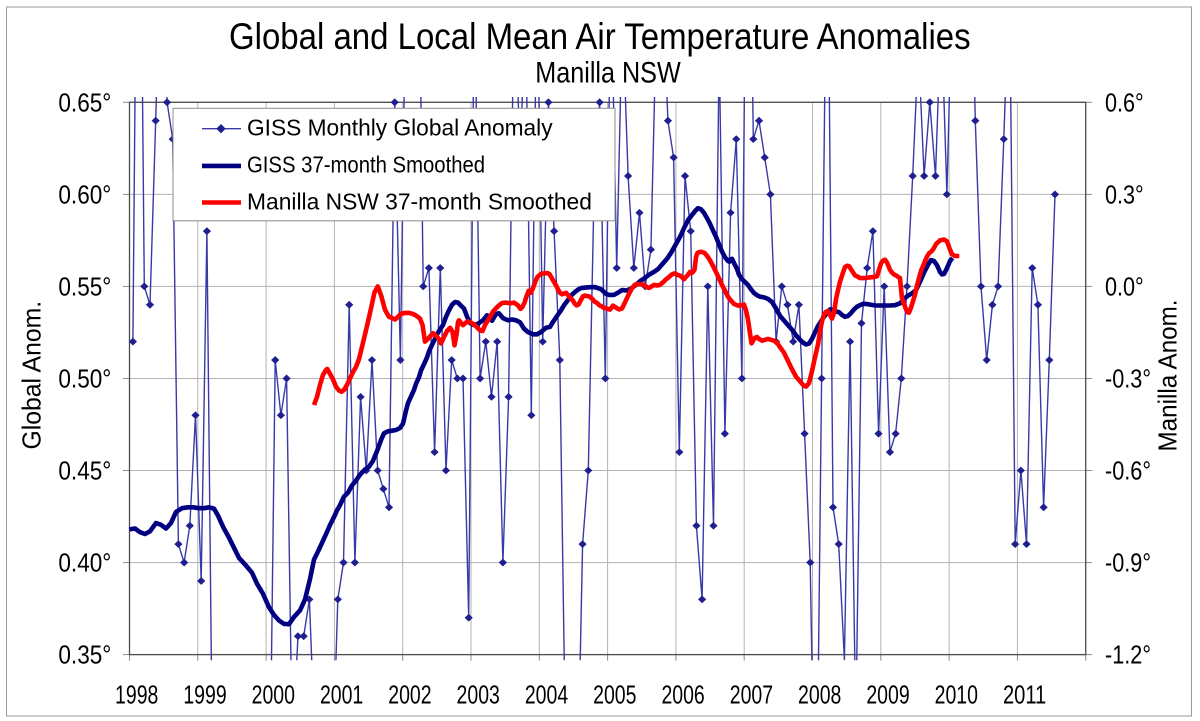 The height and width of the screenshot is (721, 1200). I want to click on svg-text: 0.35°, so click(84, 656).